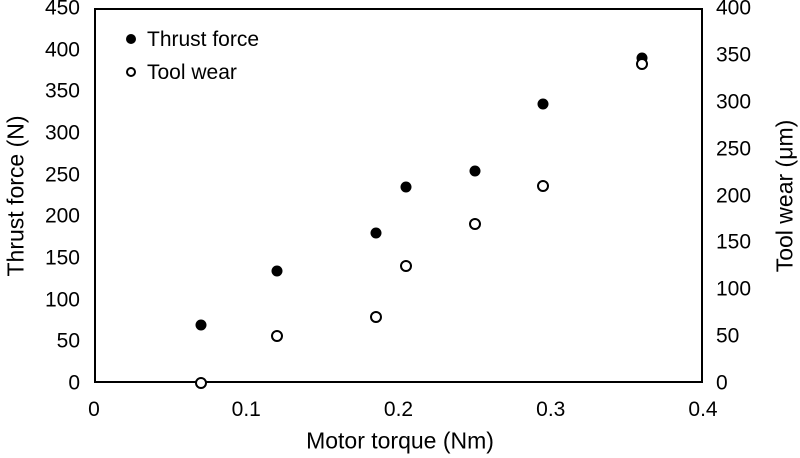  I want to click on y-right-tick-label: 250, so click(734, 149).